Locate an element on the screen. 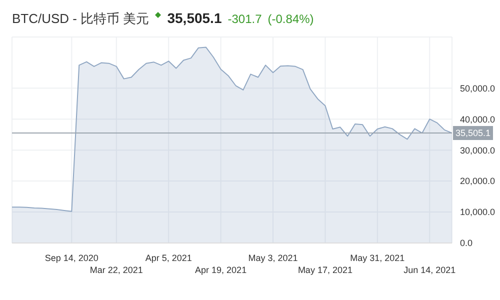 The image size is (500, 300). x-tick-label: Mar 22, 2021 is located at coordinates (116, 270).